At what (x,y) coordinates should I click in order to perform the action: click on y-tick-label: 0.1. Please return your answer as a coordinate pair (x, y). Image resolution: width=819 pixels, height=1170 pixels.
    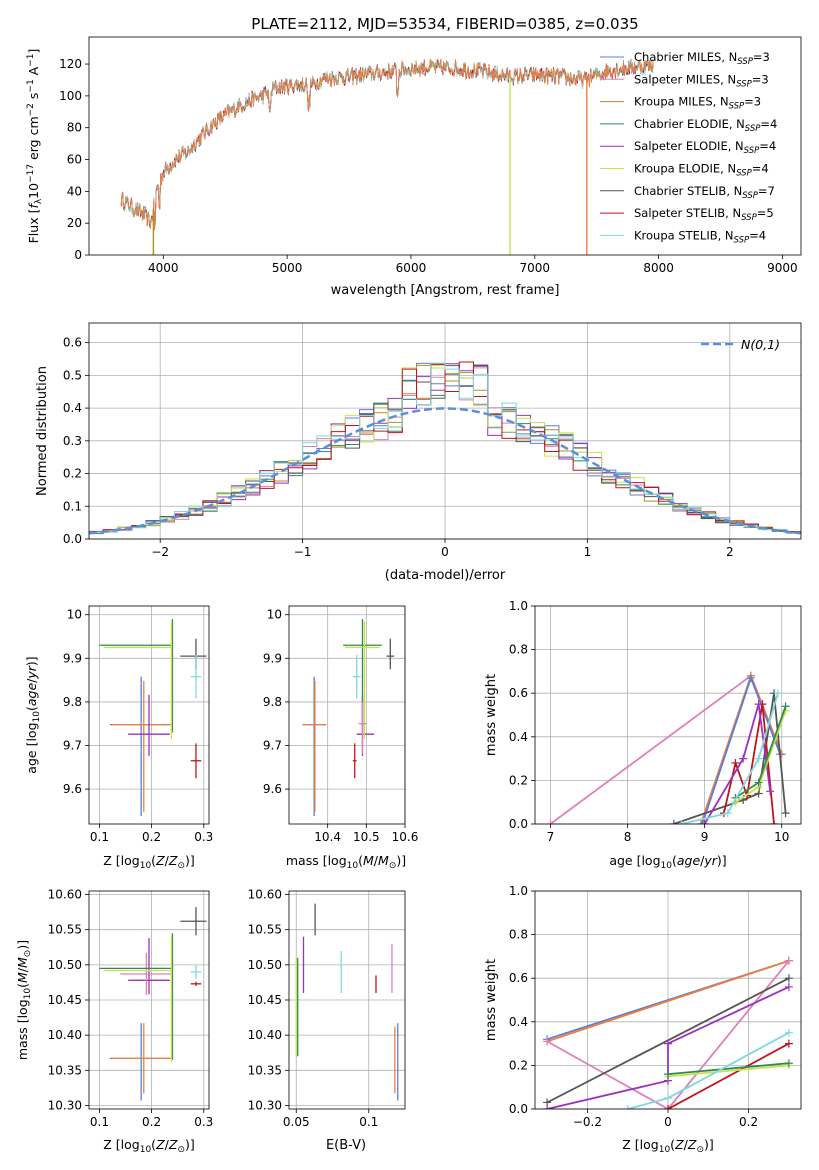
    Looking at the image, I should click on (72, 506).